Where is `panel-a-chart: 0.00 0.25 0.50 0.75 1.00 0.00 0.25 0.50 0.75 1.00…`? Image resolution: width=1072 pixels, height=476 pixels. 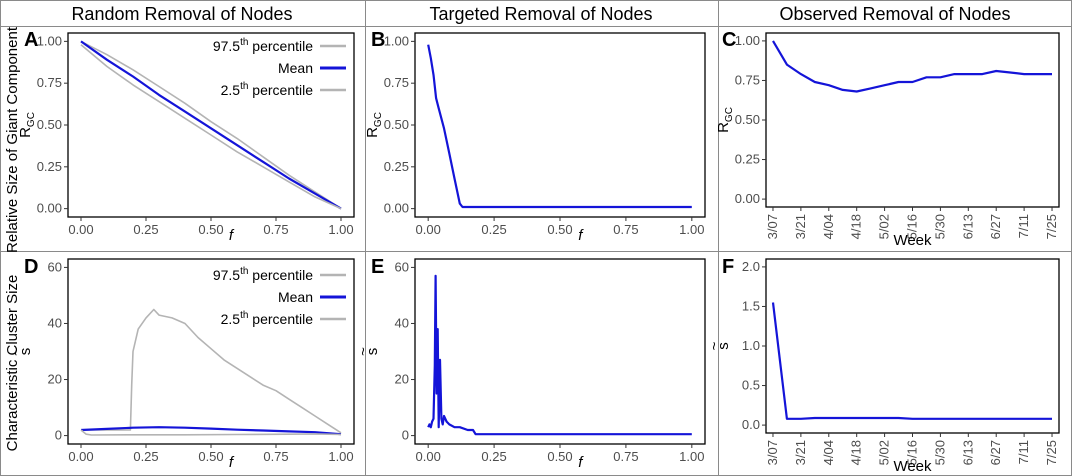 panel-a-chart: 0.00 0.25 0.50 0.75 1.00 0.00 0.25 0.50 0.75 1.00… is located at coordinates (186, 138).